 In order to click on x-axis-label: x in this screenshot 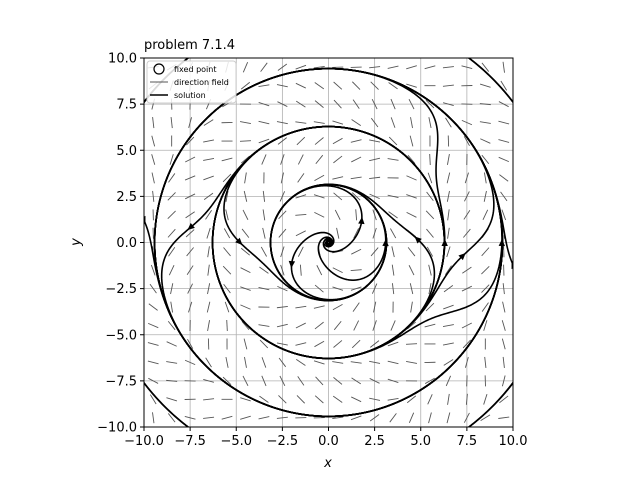, I will do `click(327, 463)`.